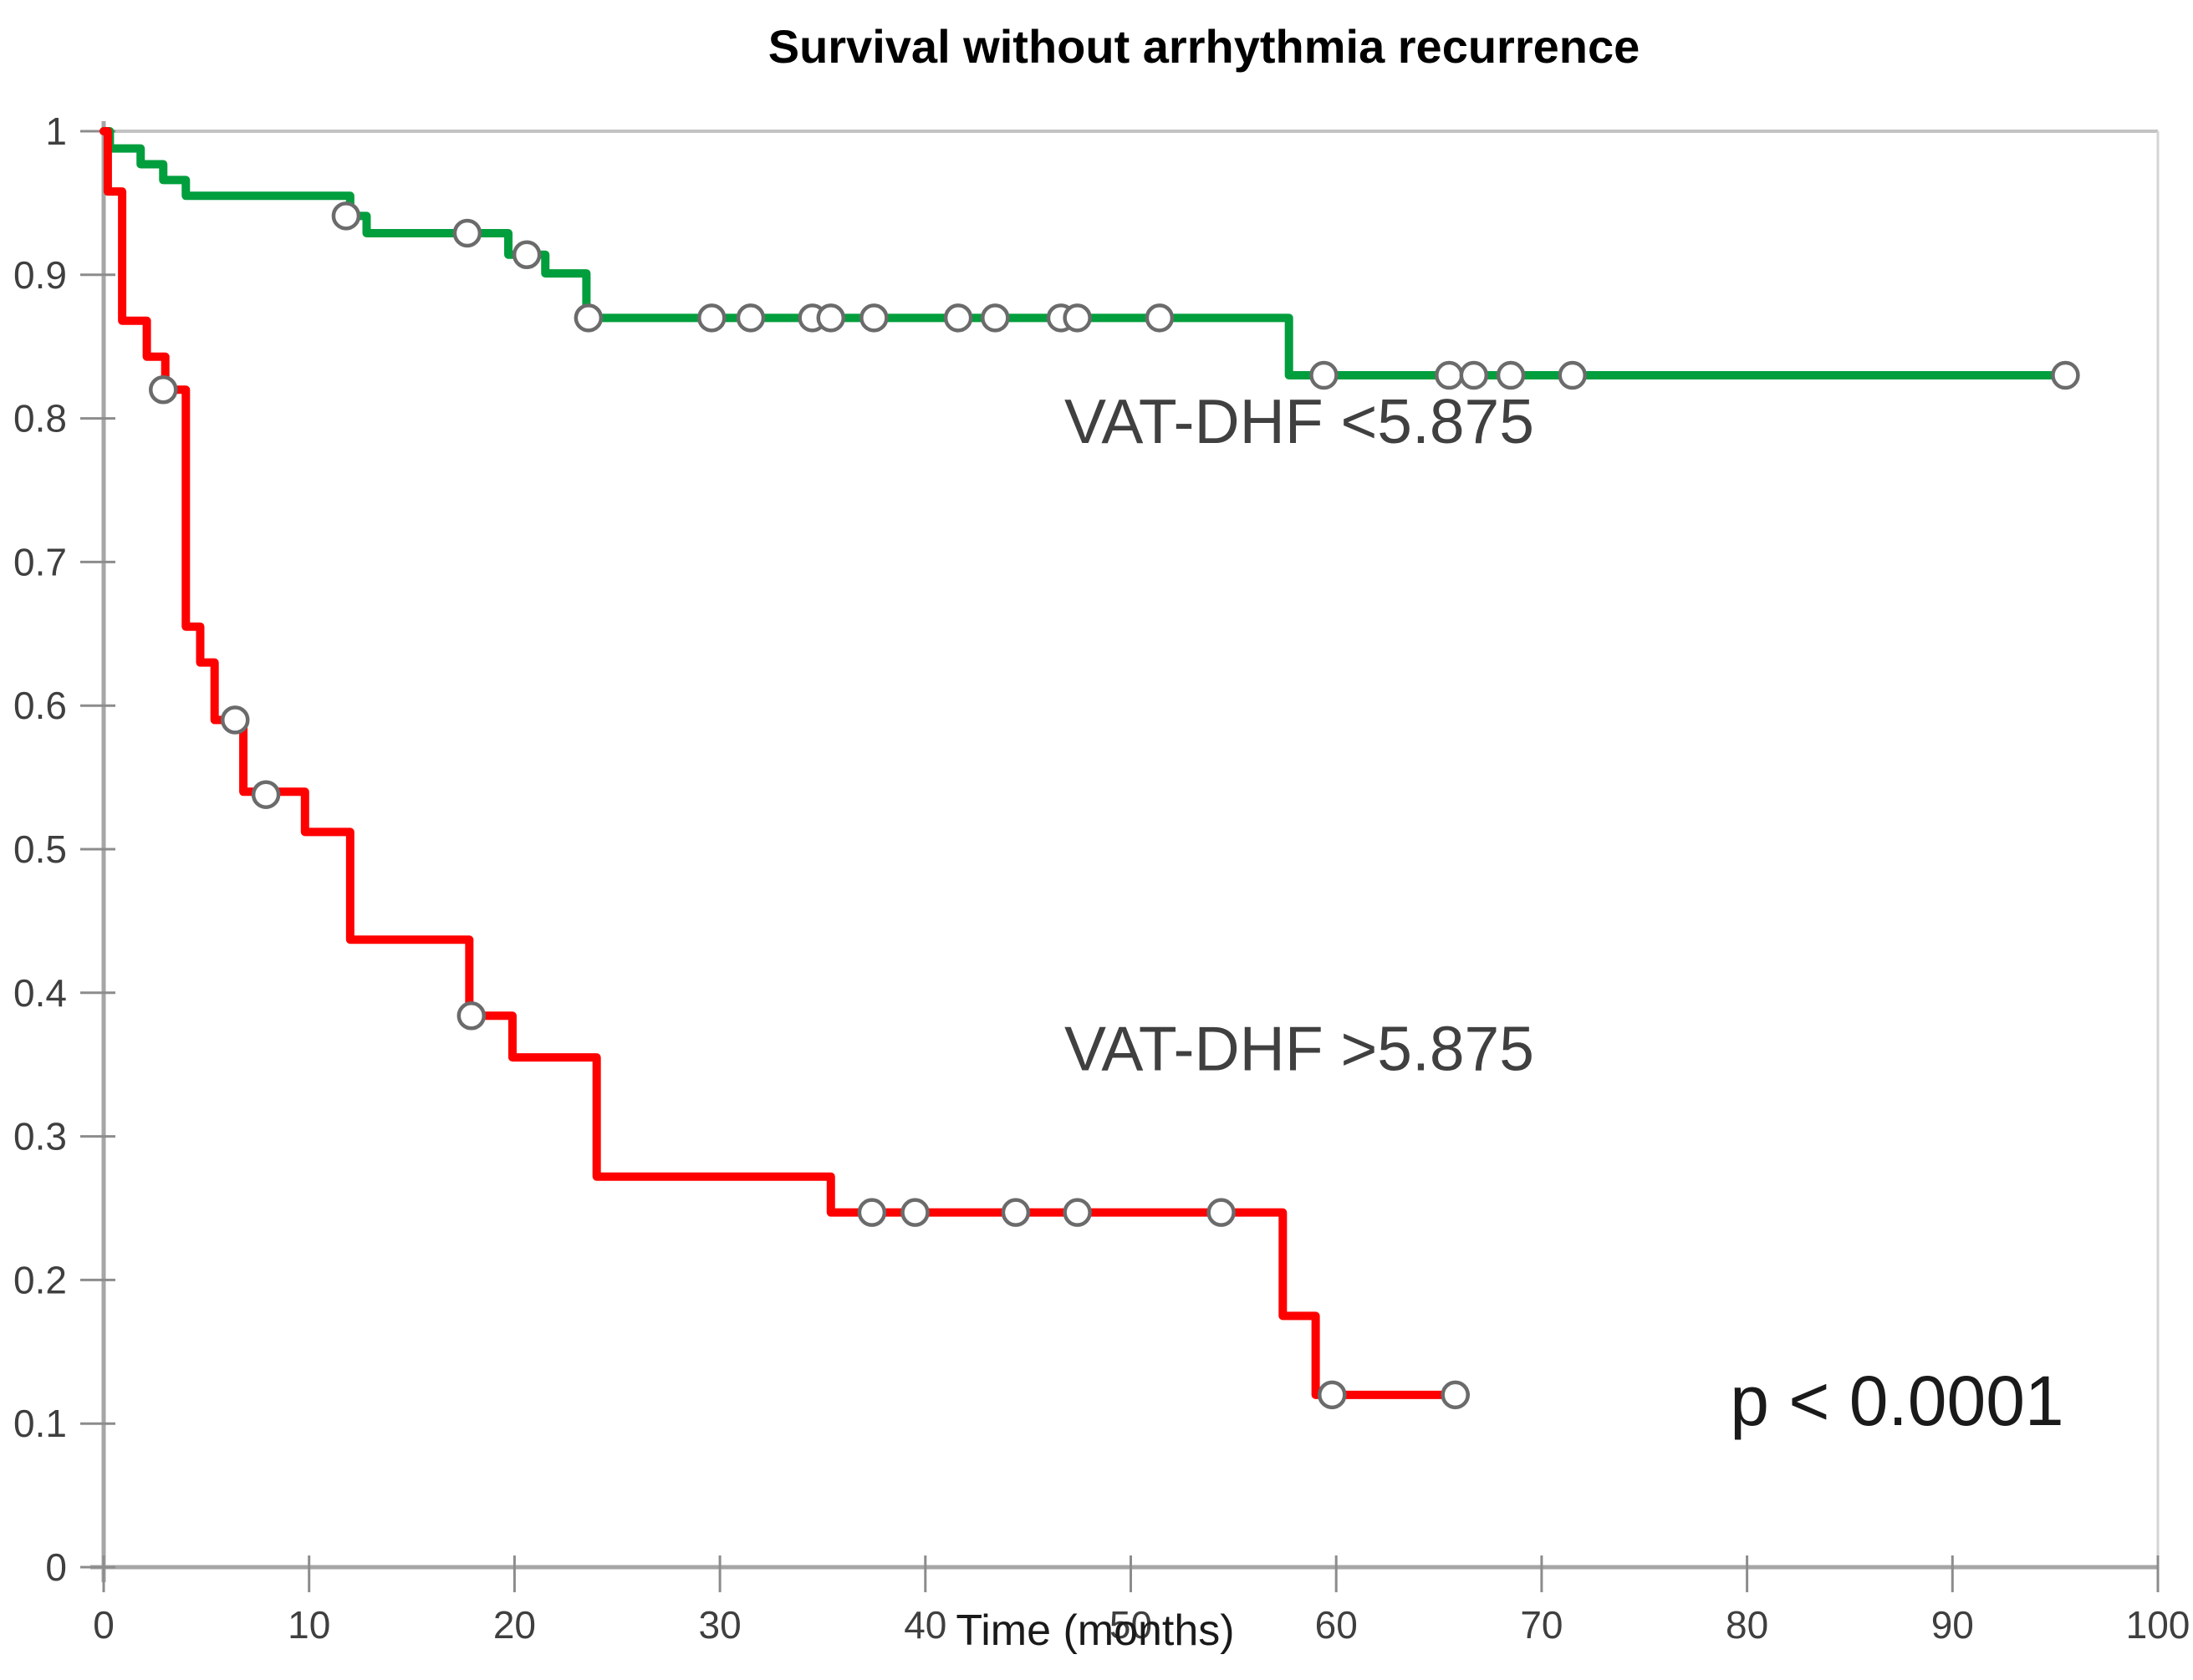  Describe the element at coordinates (40, 1136) in the screenshot. I see `y-tick-label: 0.3` at that location.